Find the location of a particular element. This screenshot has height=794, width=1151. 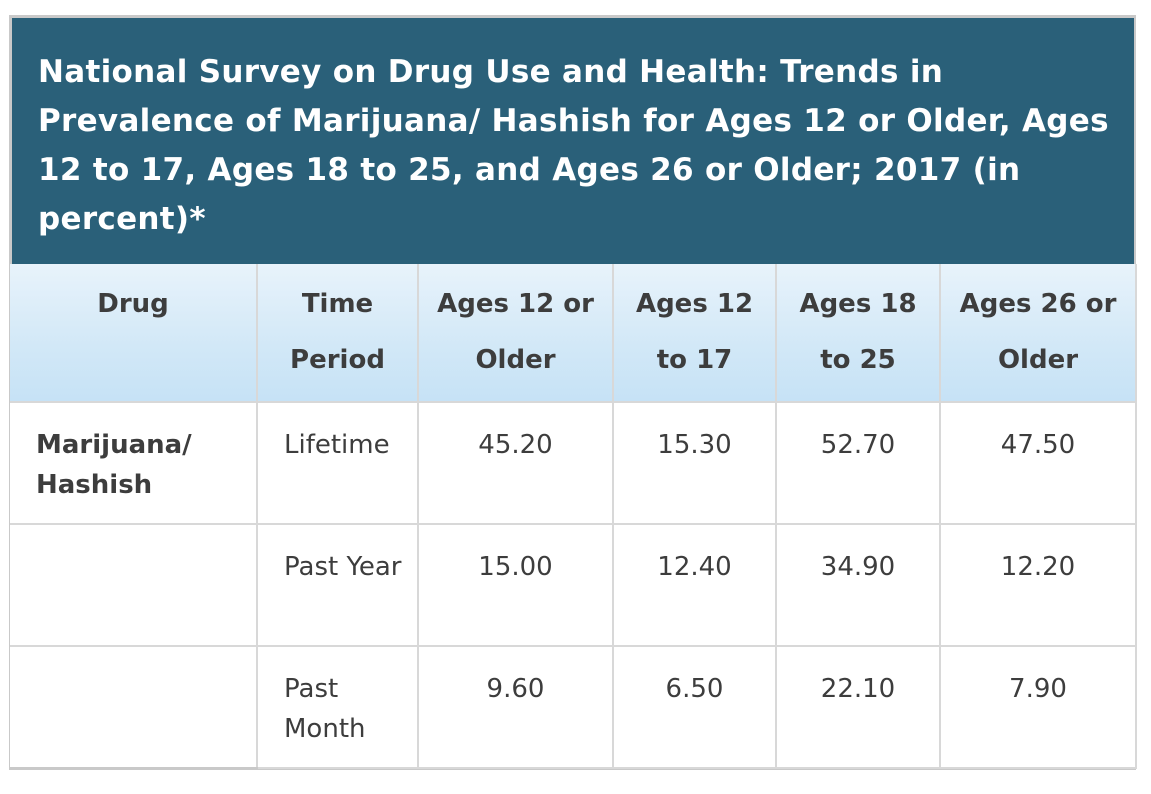

cell-value: 12.20 is located at coordinates (1038, 585).